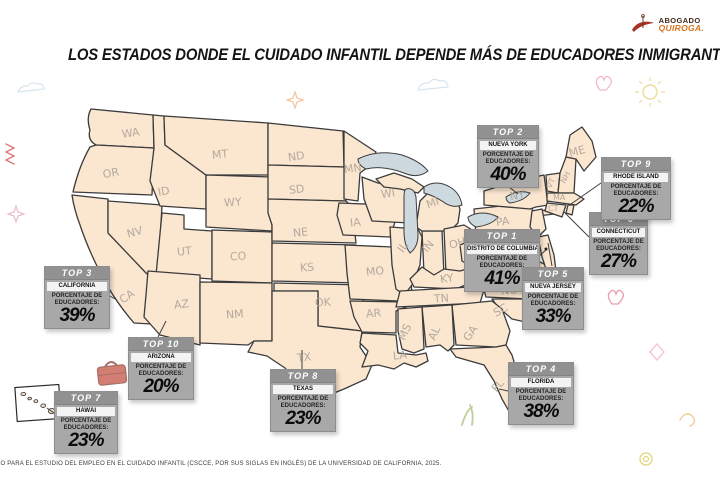  What do you see at coordinates (567, 175) in the screenshot?
I see `state-nh` at bounding box center [567, 175].